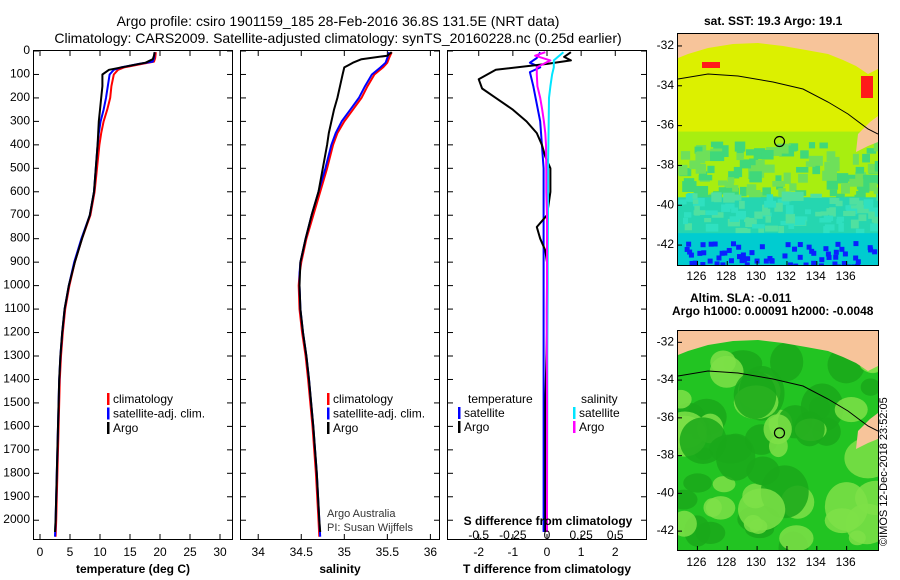  Describe the element at coordinates (867, 134) in the screenshot. I see `kangaroo-island` at that location.